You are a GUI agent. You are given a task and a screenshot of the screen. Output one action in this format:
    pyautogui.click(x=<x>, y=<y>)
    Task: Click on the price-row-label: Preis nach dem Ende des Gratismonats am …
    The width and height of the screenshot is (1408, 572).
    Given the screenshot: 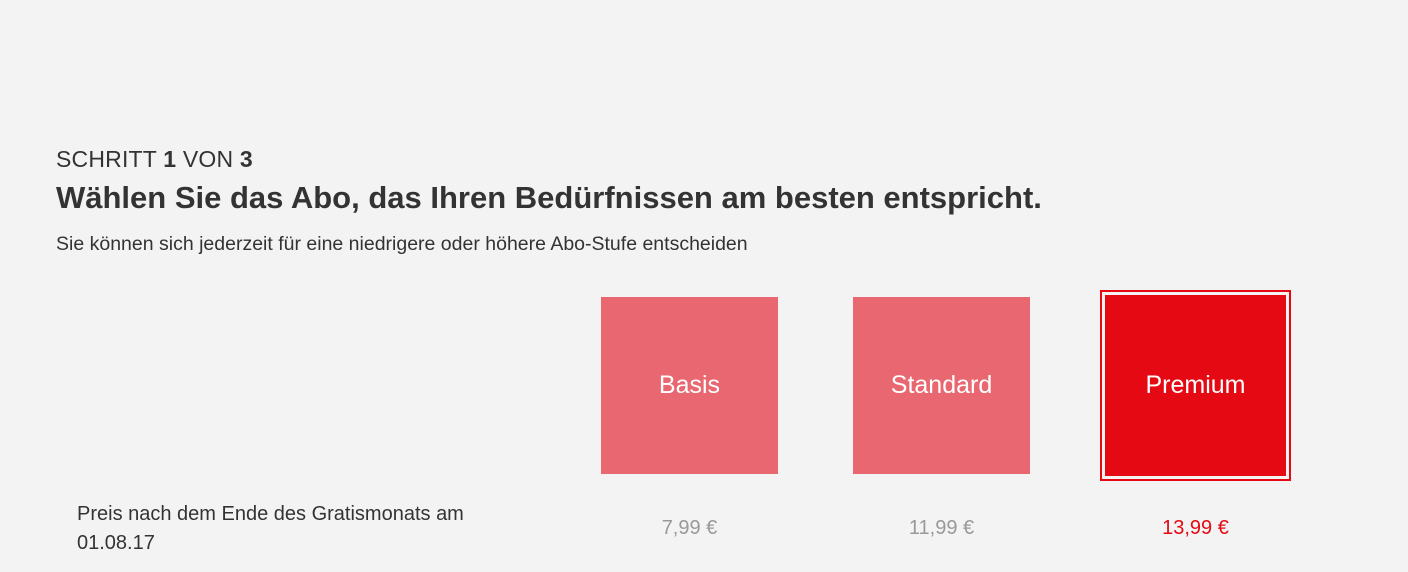 What is the action you would take?
    pyautogui.click(x=270, y=528)
    